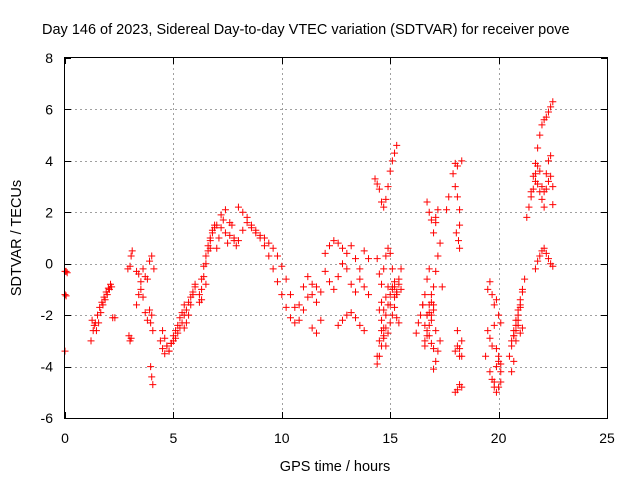  Describe the element at coordinates (49, 58) in the screenshot. I see `y-tick-label: 8` at that location.